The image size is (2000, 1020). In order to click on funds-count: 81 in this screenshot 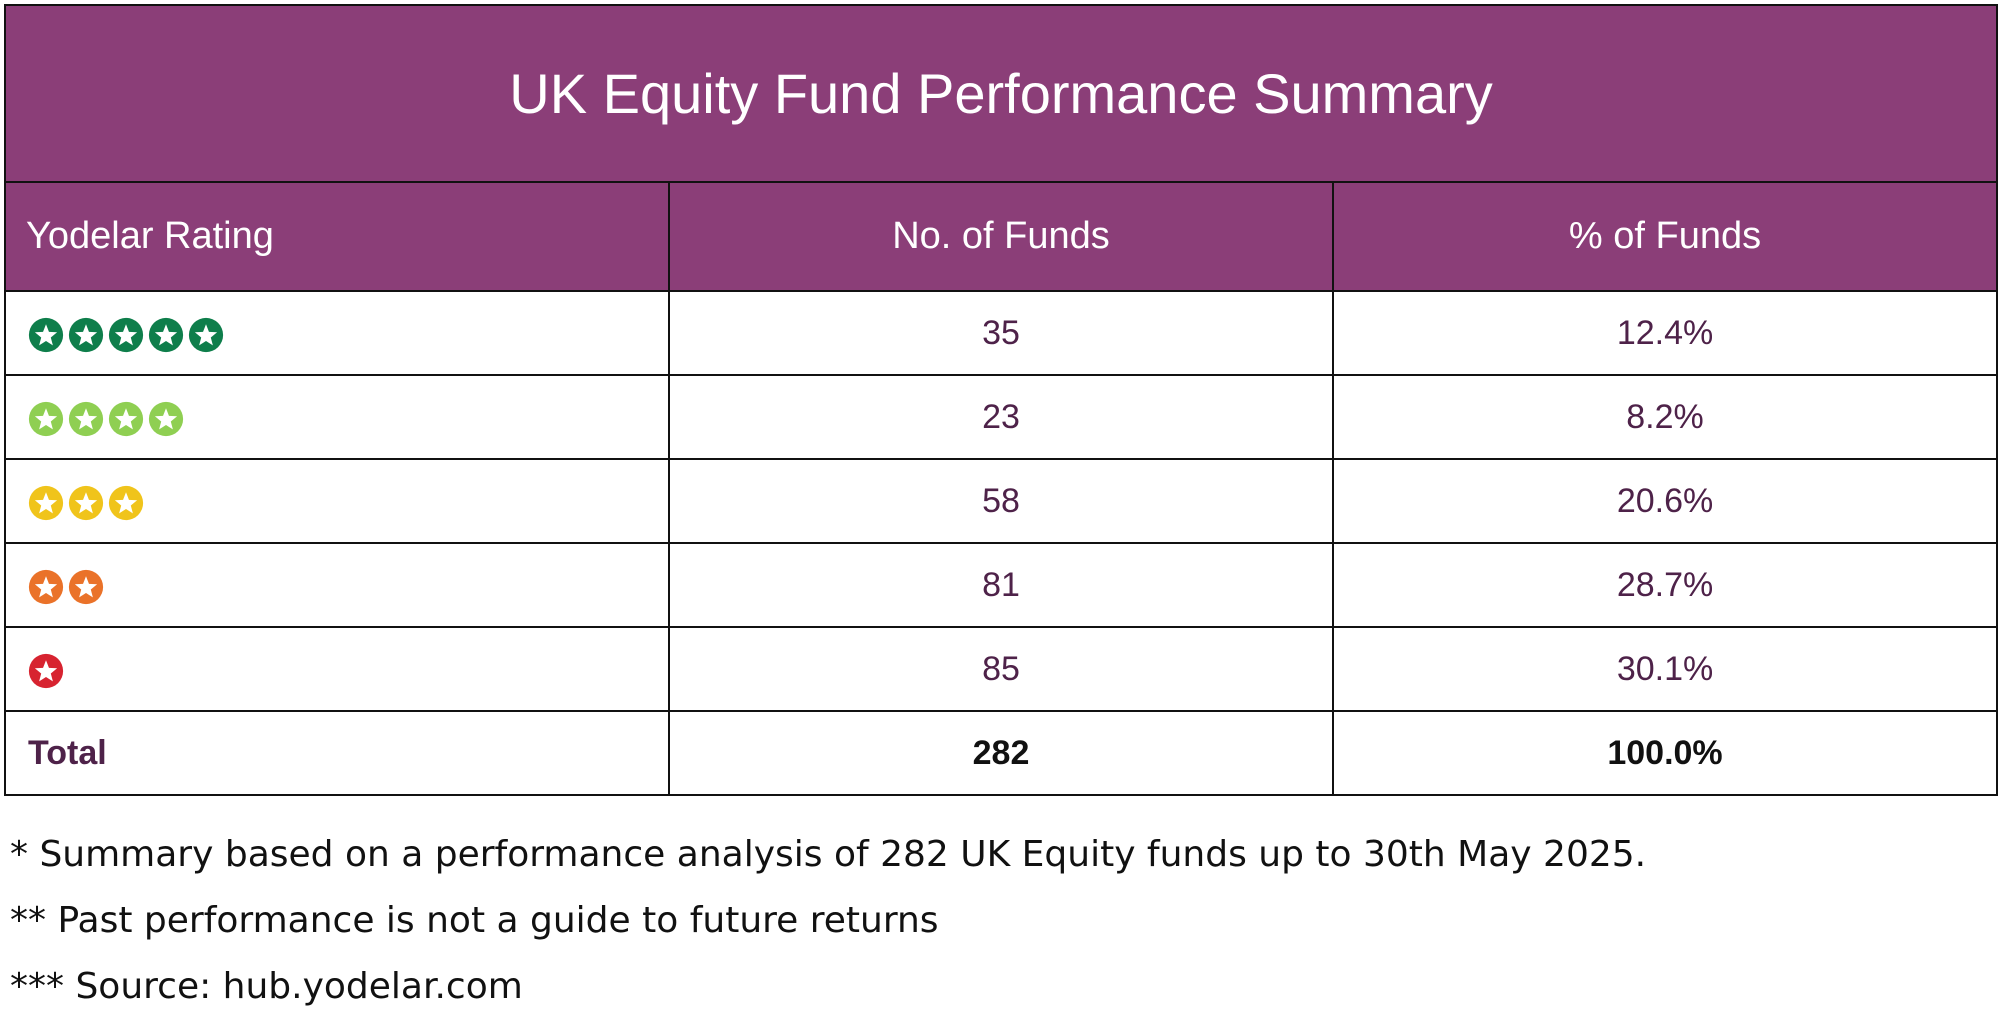, I will do `click(1001, 585)`.